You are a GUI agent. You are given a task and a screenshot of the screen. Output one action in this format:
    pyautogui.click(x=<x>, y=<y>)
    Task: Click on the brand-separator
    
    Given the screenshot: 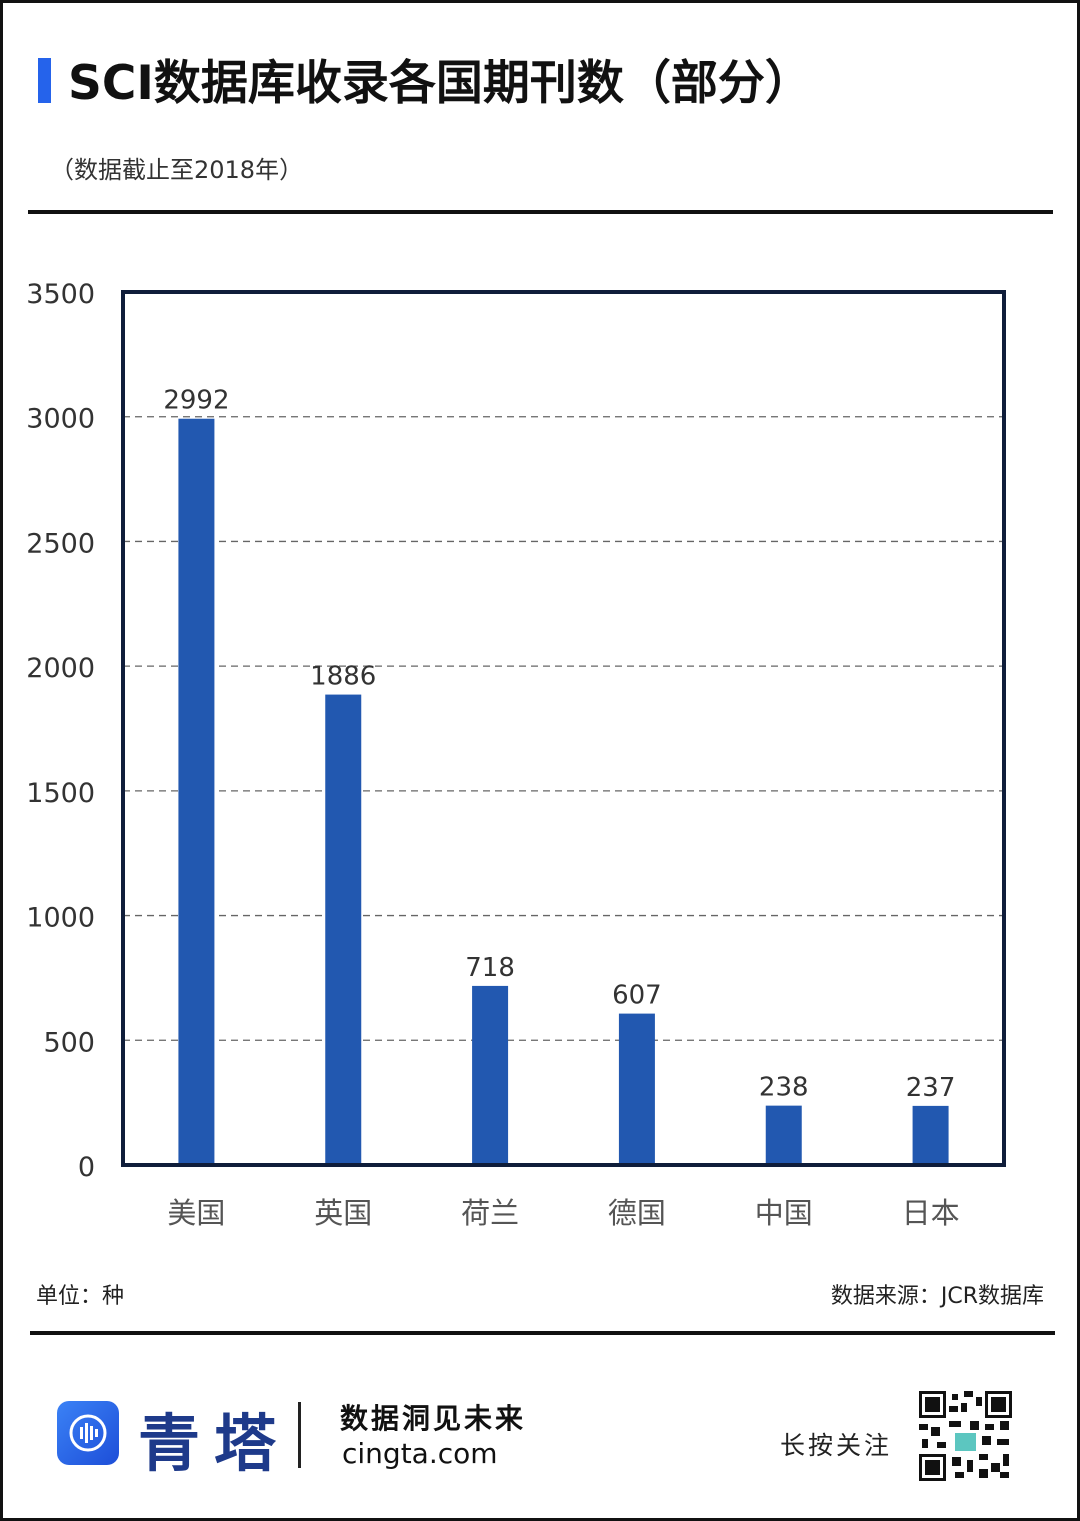 What is the action you would take?
    pyautogui.click(x=299, y=1435)
    